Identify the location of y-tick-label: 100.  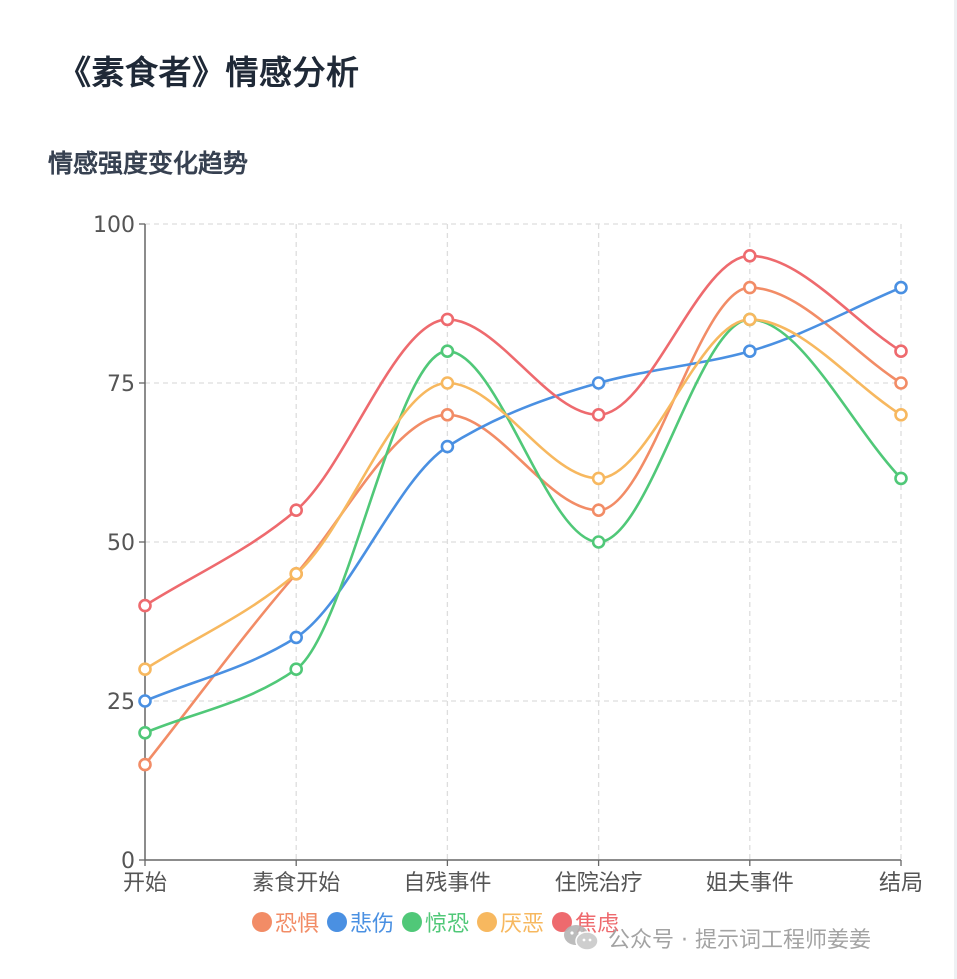
(114, 225).